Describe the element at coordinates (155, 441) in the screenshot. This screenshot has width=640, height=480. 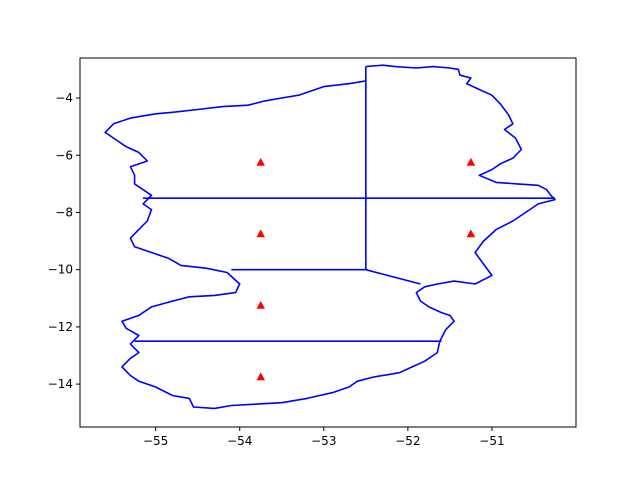
I see `x-tick-label-0: −55` at that location.